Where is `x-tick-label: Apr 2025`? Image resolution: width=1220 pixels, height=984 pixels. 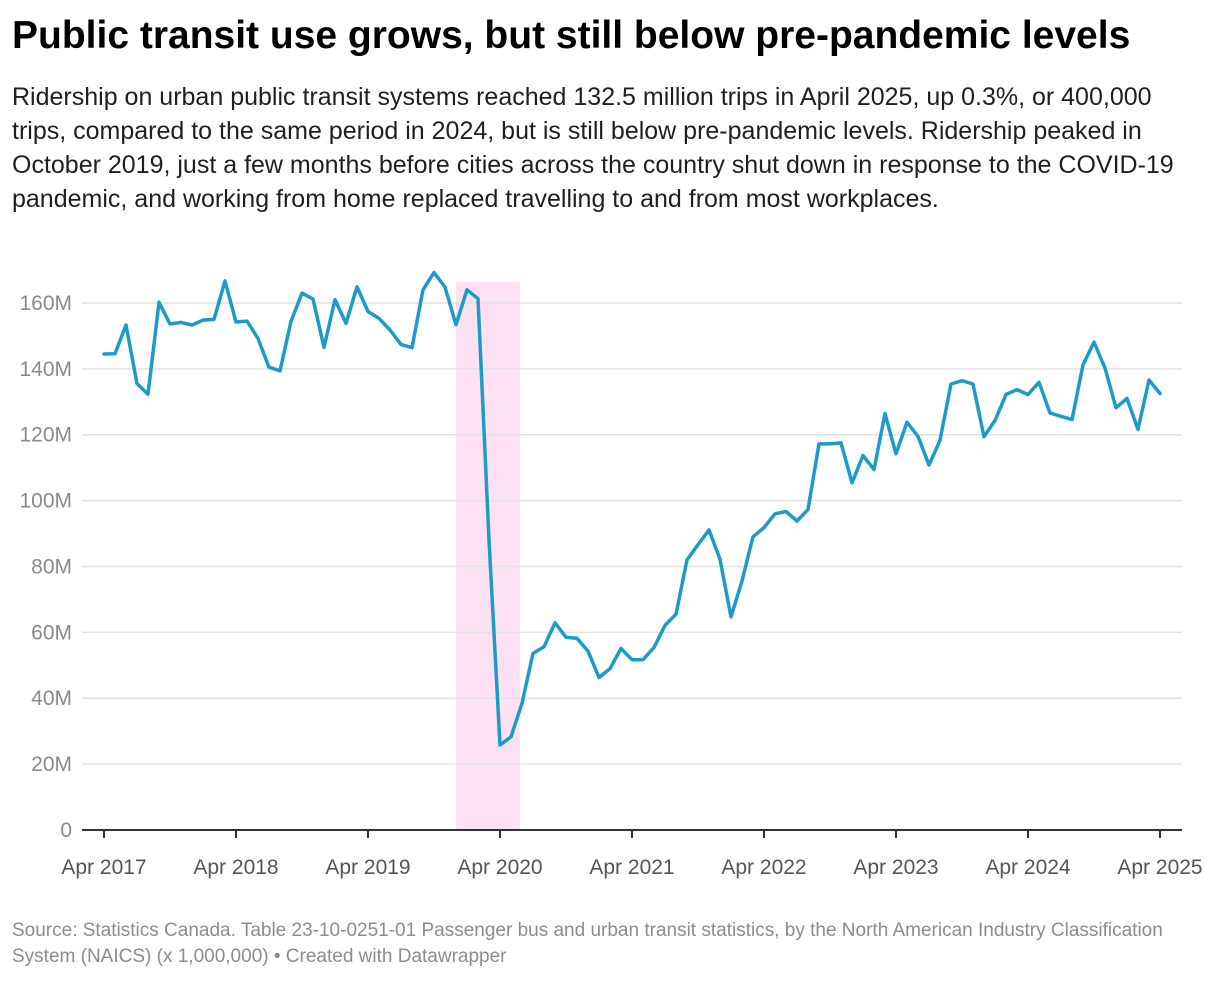 x-tick-label: Apr 2025 is located at coordinates (1159, 867).